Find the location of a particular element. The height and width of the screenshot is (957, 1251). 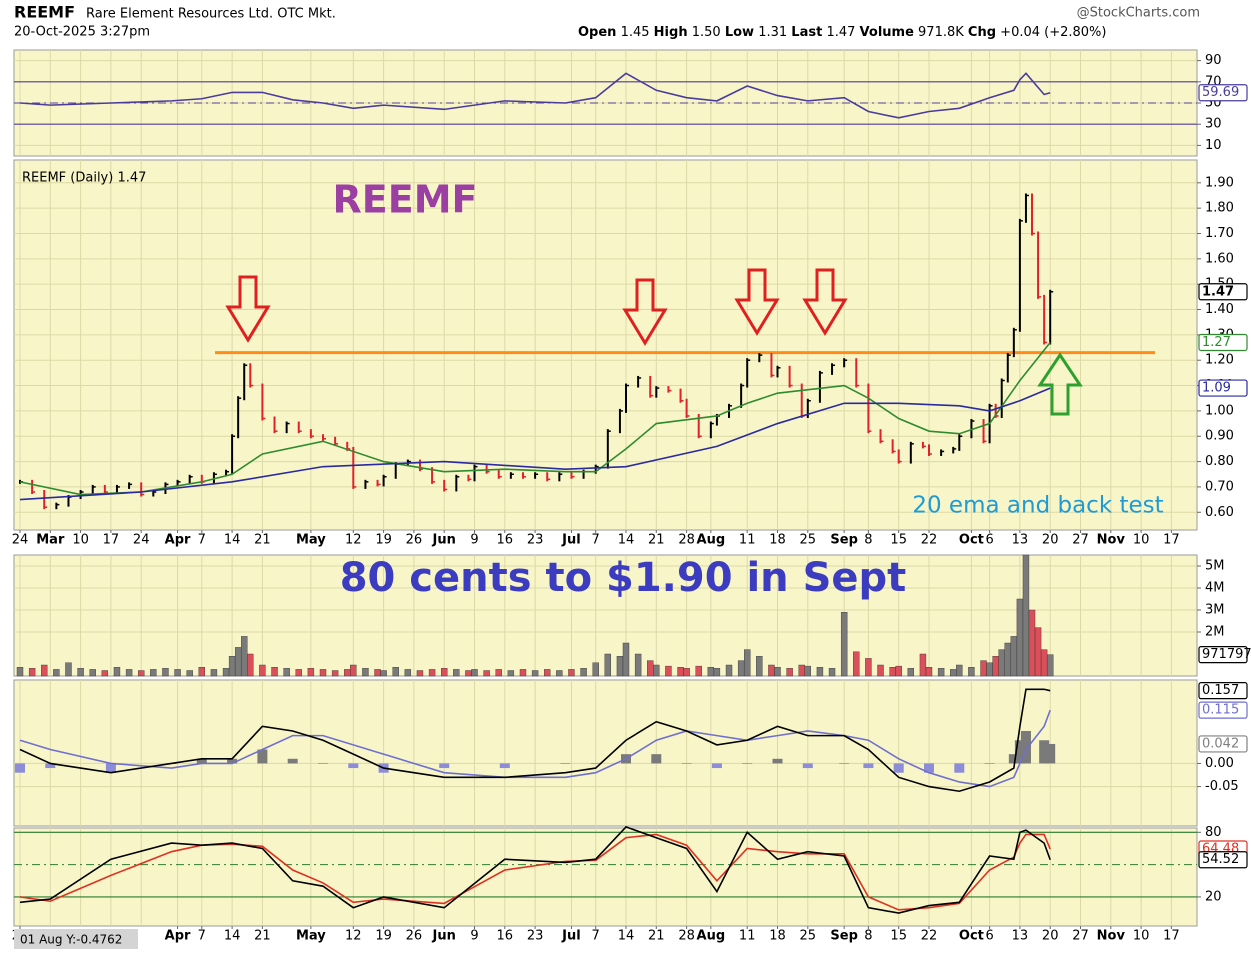

y-tick-label: 0.80 is located at coordinates (1219, 461).